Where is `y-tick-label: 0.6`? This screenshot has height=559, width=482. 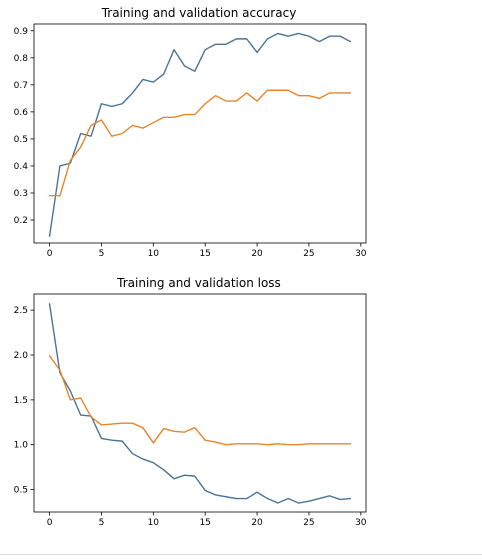
y-tick-label: 0.6 is located at coordinates (21, 113).